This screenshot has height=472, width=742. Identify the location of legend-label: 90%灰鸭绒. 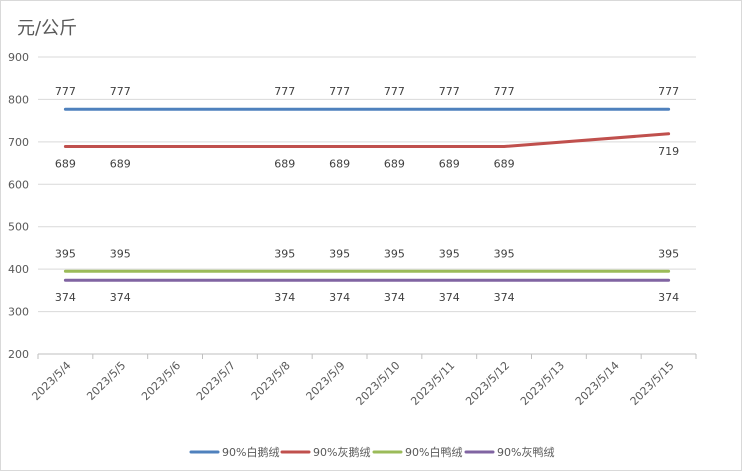
(525, 452).